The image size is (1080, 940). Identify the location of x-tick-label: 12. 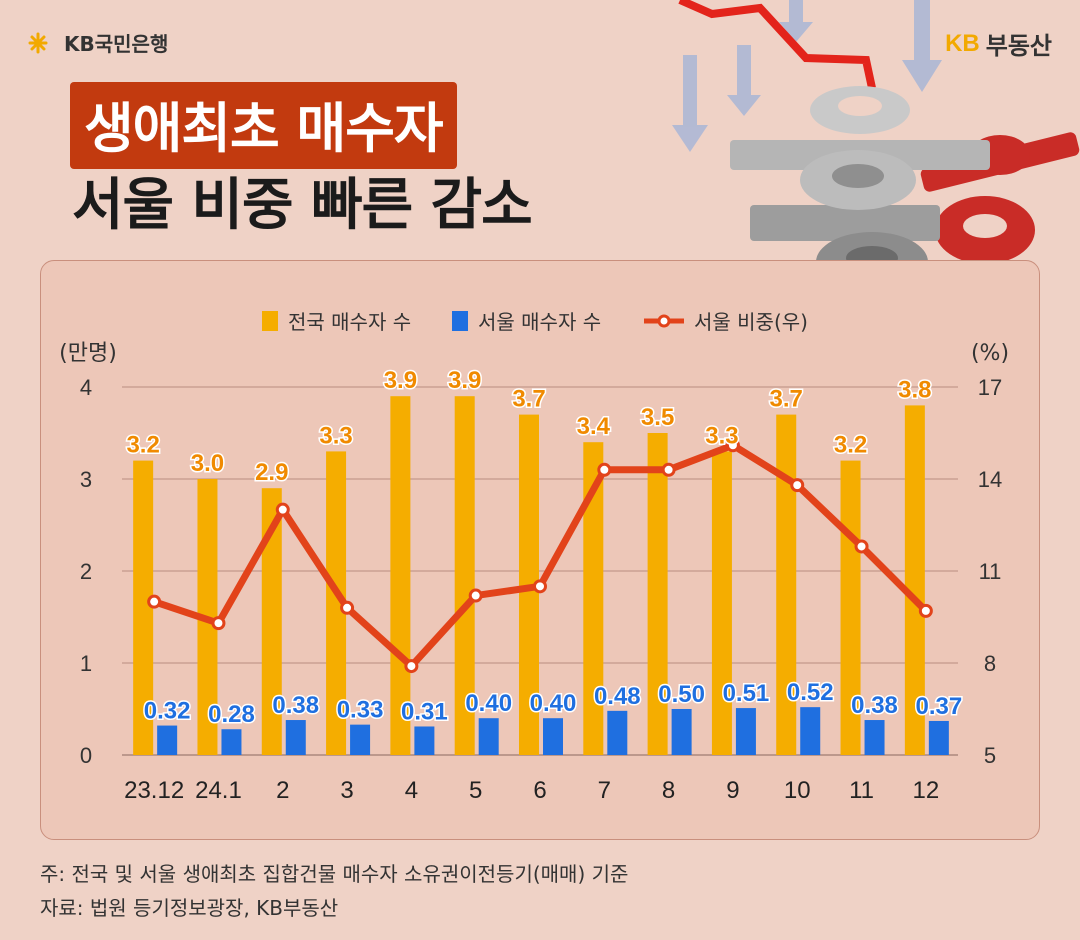
(925, 790).